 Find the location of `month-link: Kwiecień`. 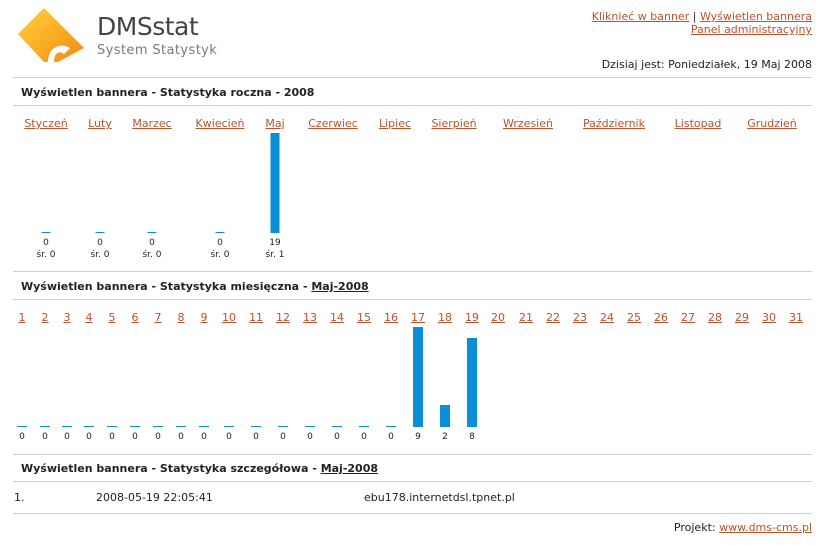

month-link: Kwiecień is located at coordinates (220, 123).